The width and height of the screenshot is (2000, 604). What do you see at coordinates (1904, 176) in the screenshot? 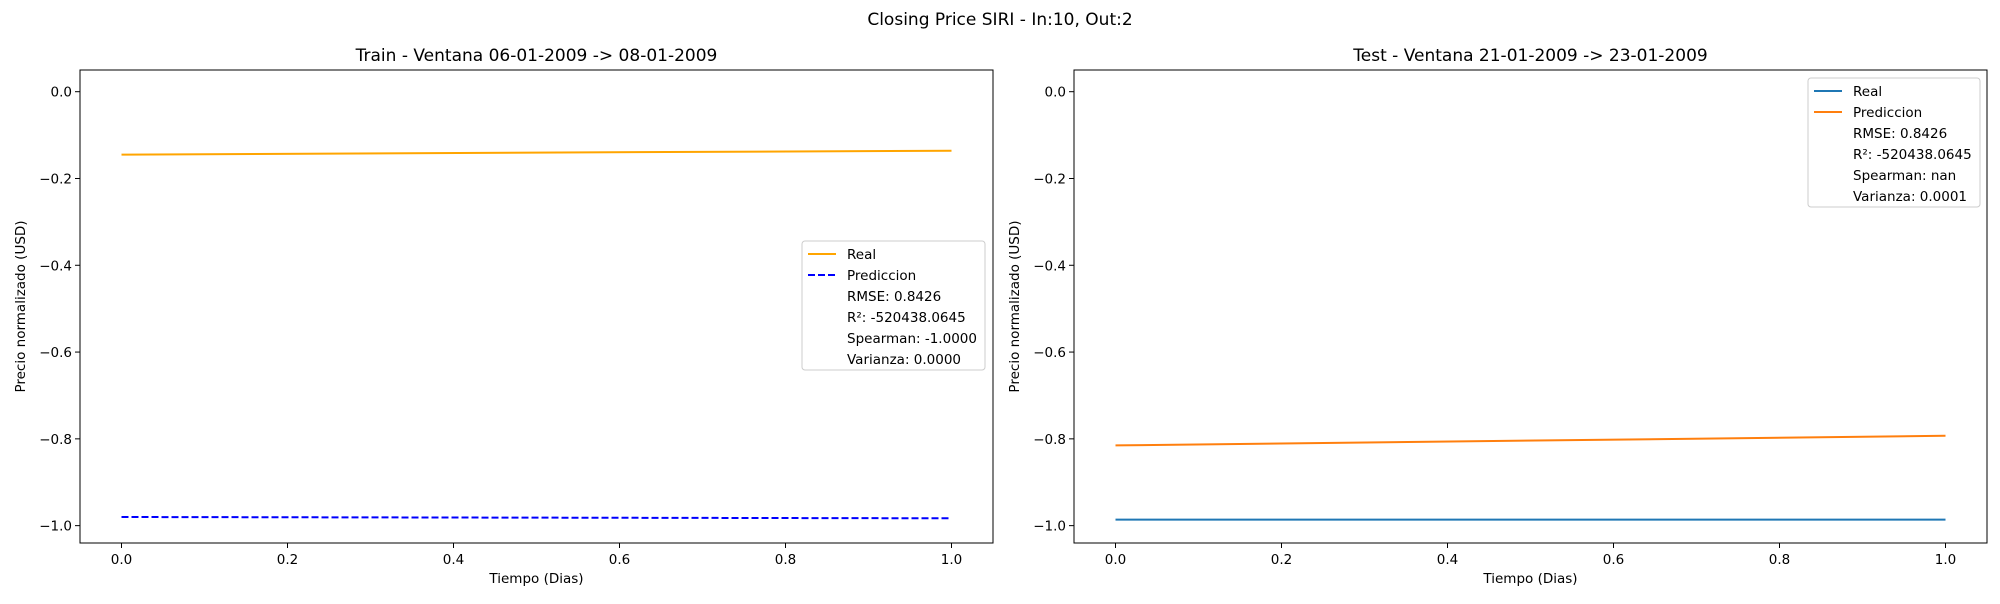
I see `legend-metric: Spearman: nan` at bounding box center [1904, 176].